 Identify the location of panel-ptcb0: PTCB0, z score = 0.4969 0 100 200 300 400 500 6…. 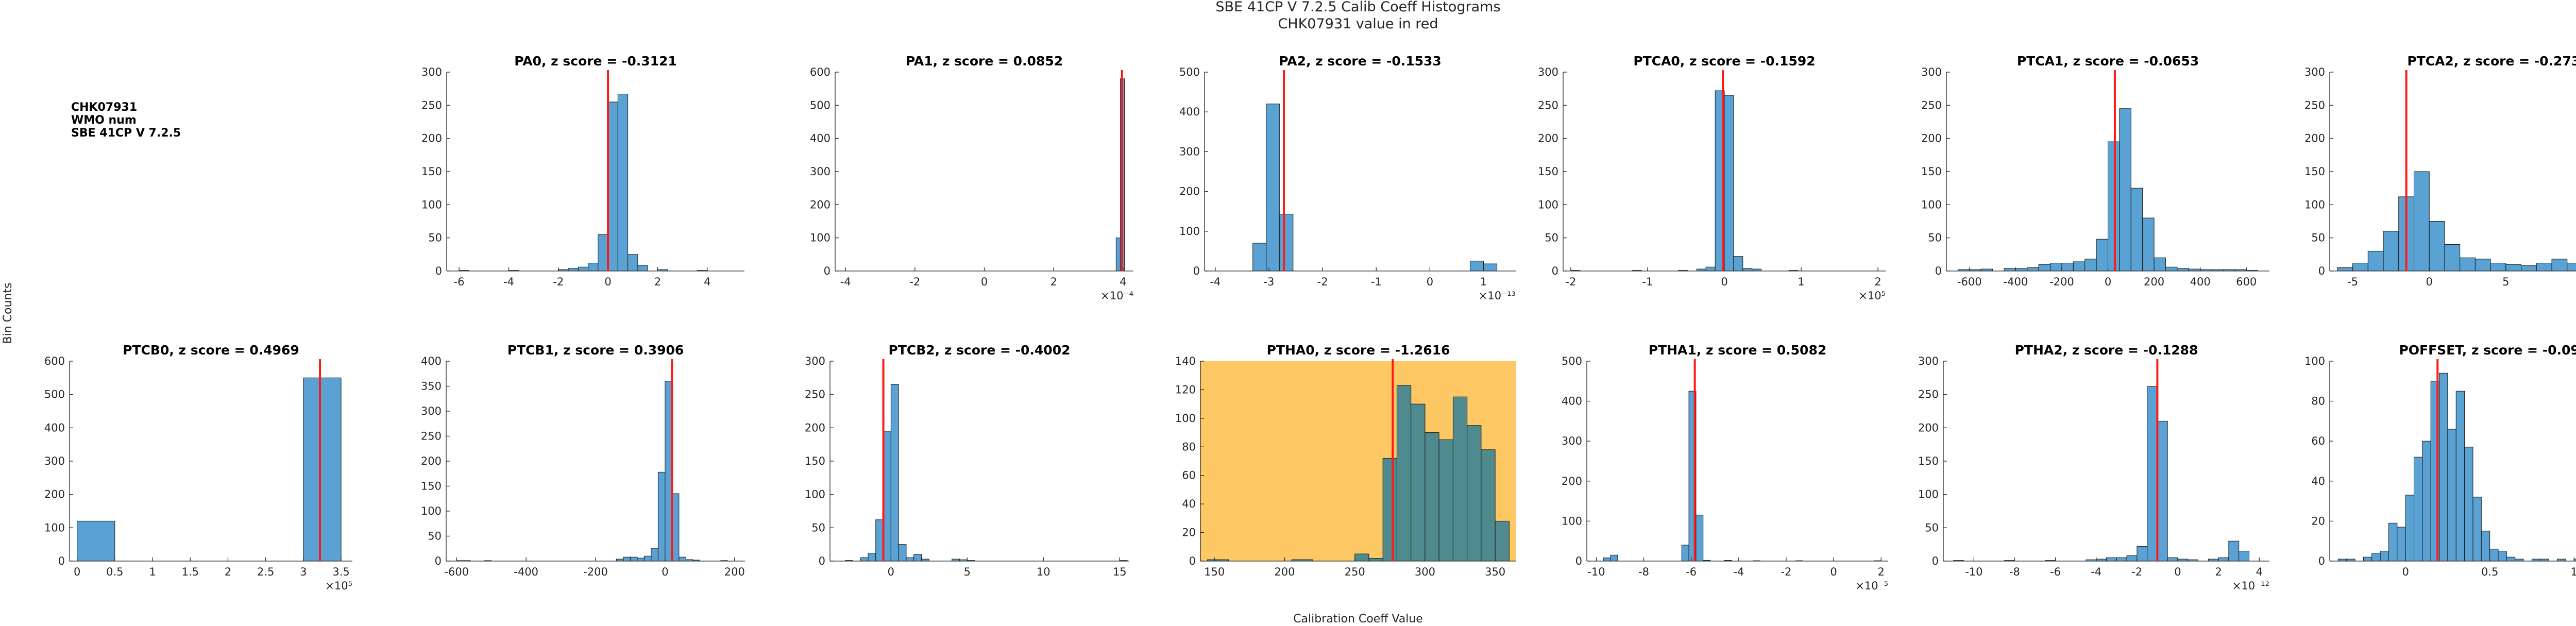
(198, 468).